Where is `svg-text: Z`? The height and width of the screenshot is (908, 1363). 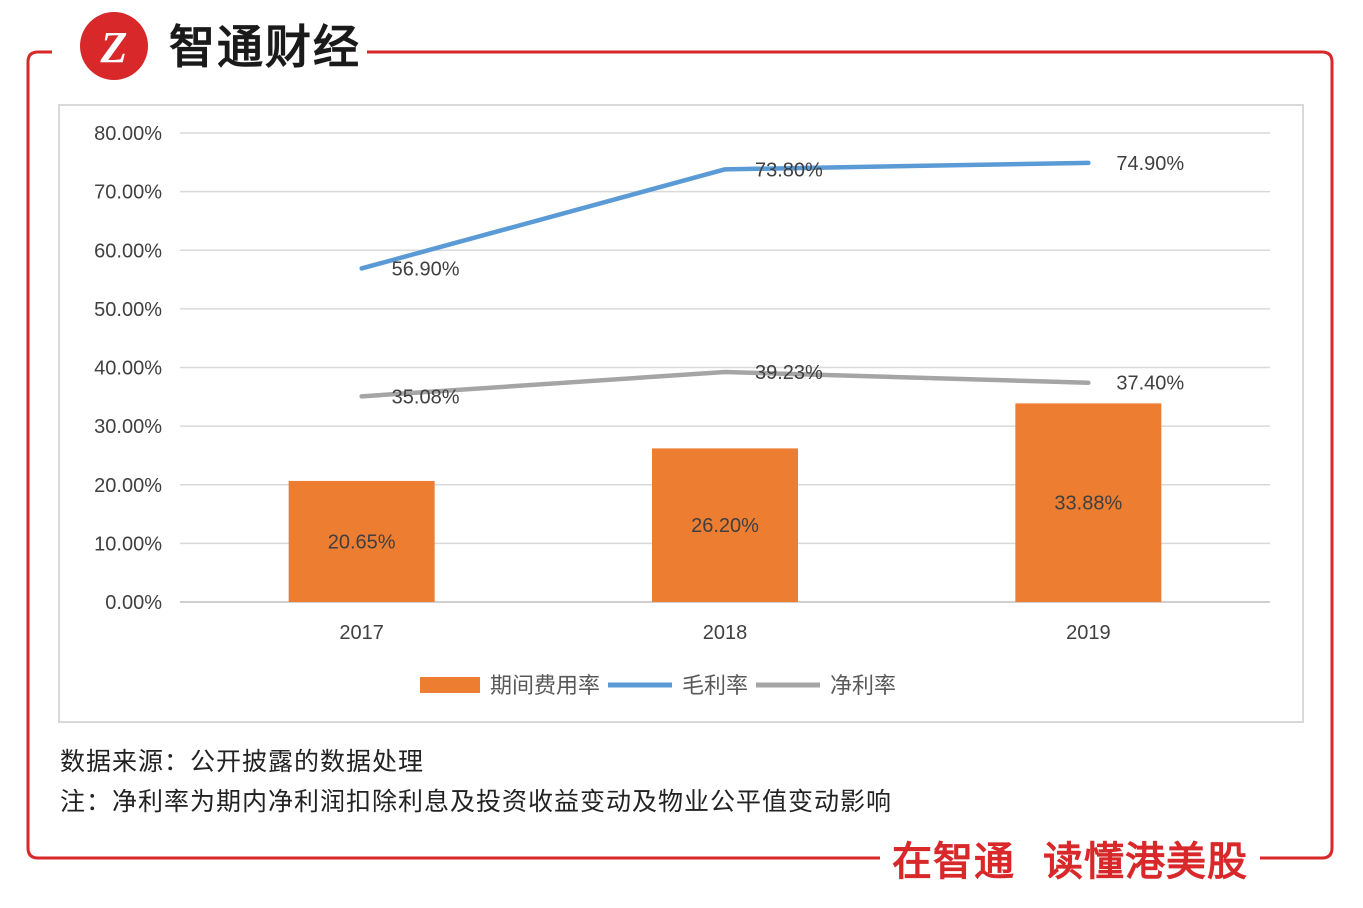
svg-text: Z is located at coordinates (114, 47).